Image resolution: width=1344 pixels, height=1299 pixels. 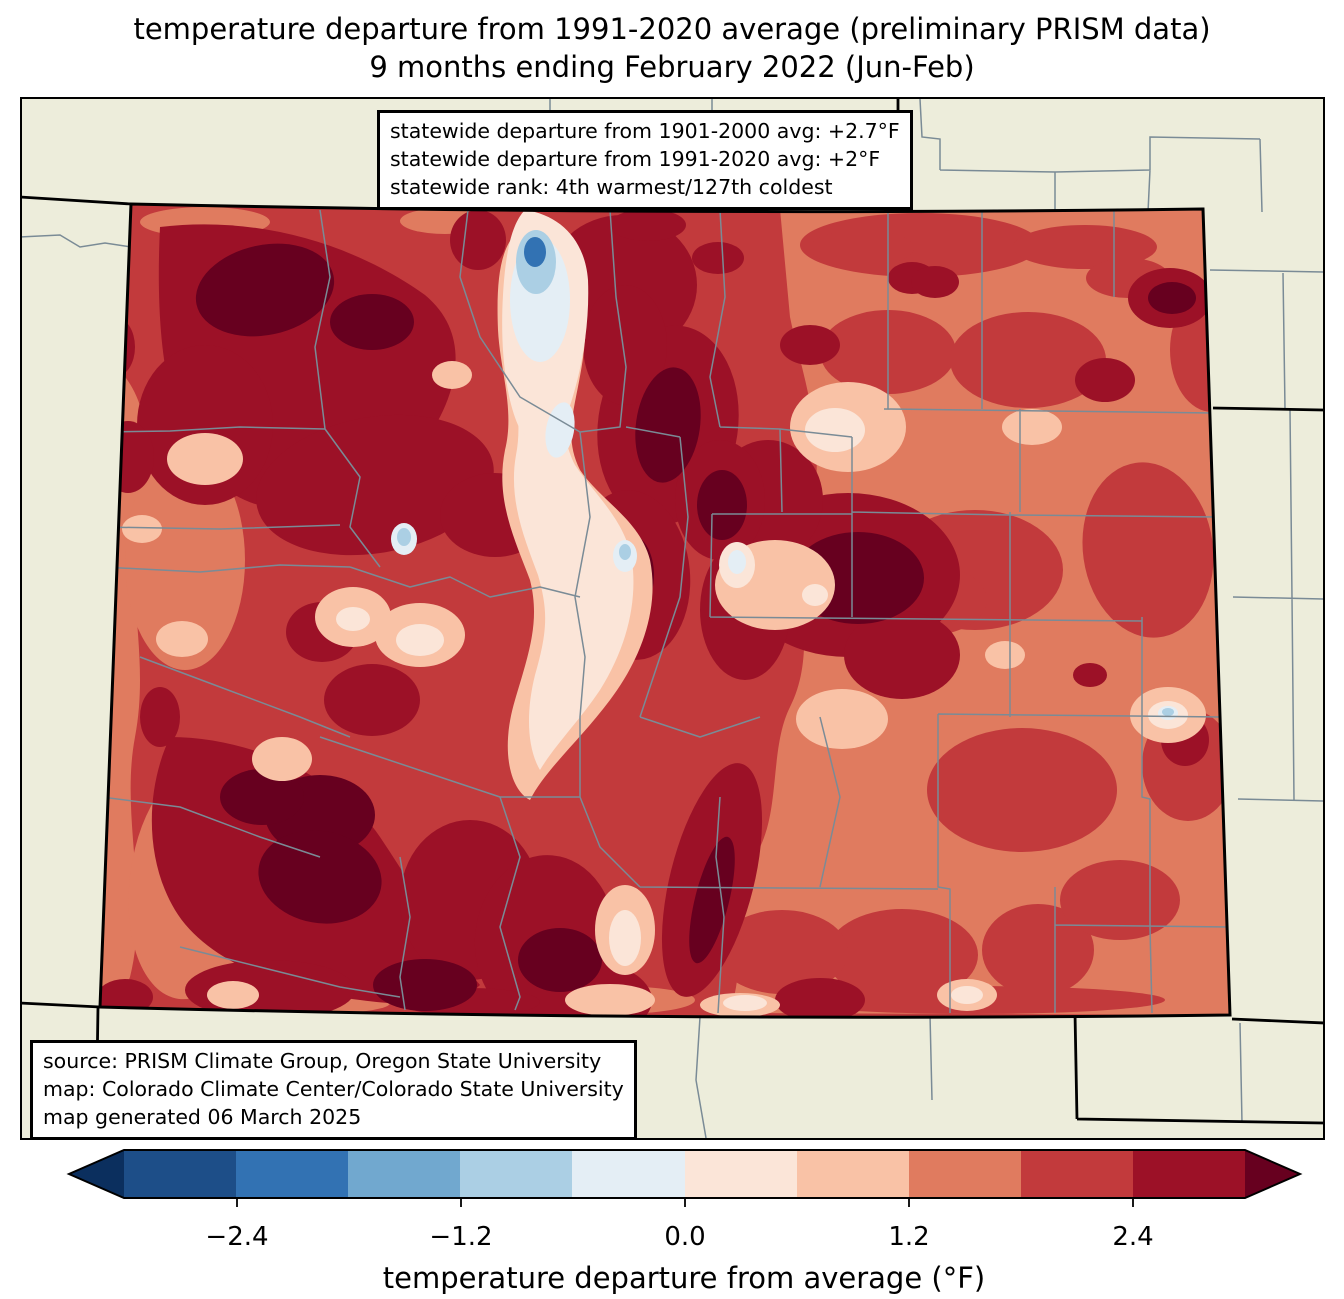 I want to click on tick-label-neg1_2: −1.2, so click(x=460, y=1237).